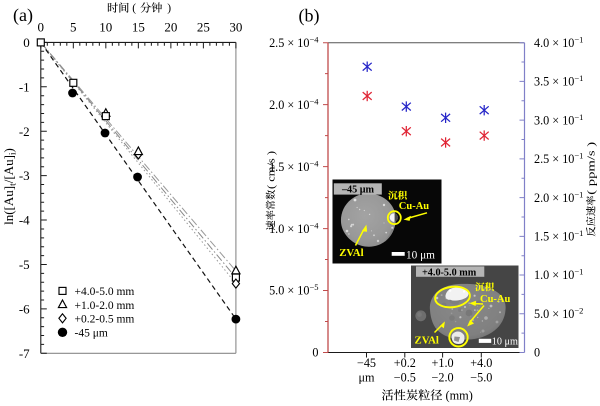  Describe the element at coordinates (309, 16) in the screenshot. I see `svg-text: (b)` at that location.